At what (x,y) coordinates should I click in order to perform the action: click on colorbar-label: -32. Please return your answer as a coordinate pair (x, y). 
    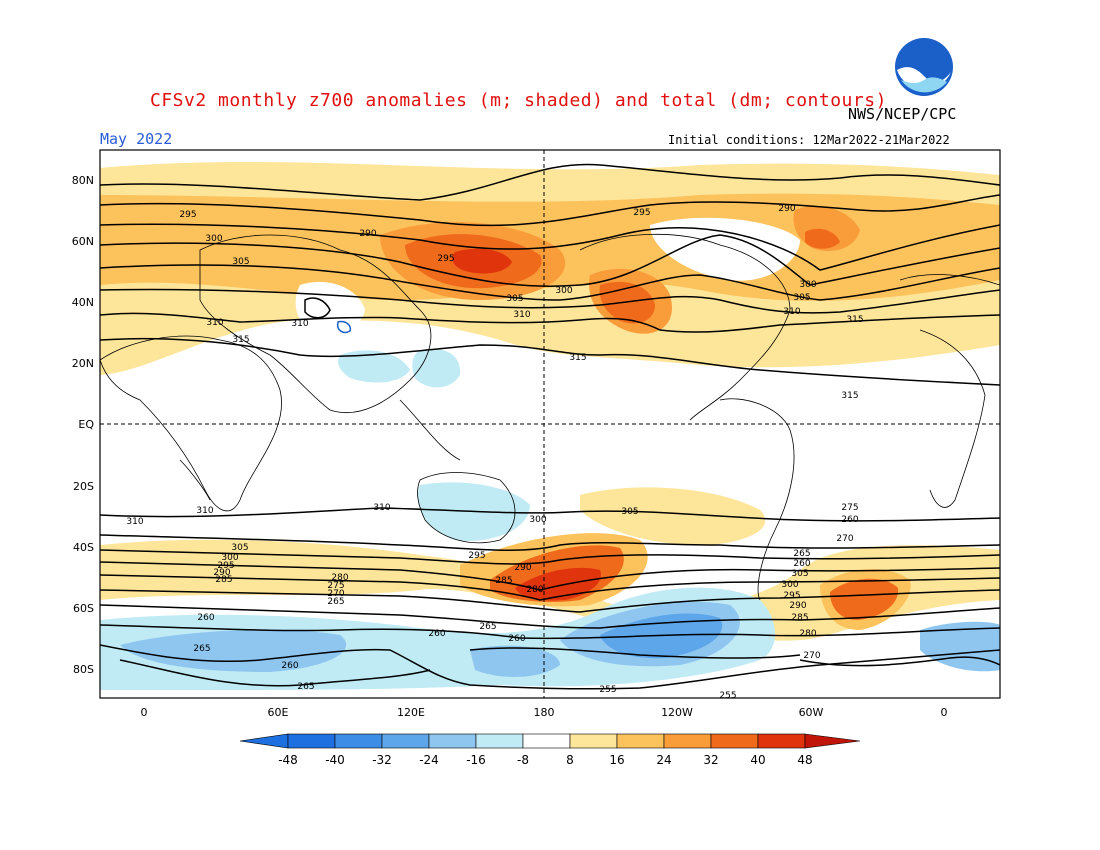
    Looking at the image, I should click on (382, 760).